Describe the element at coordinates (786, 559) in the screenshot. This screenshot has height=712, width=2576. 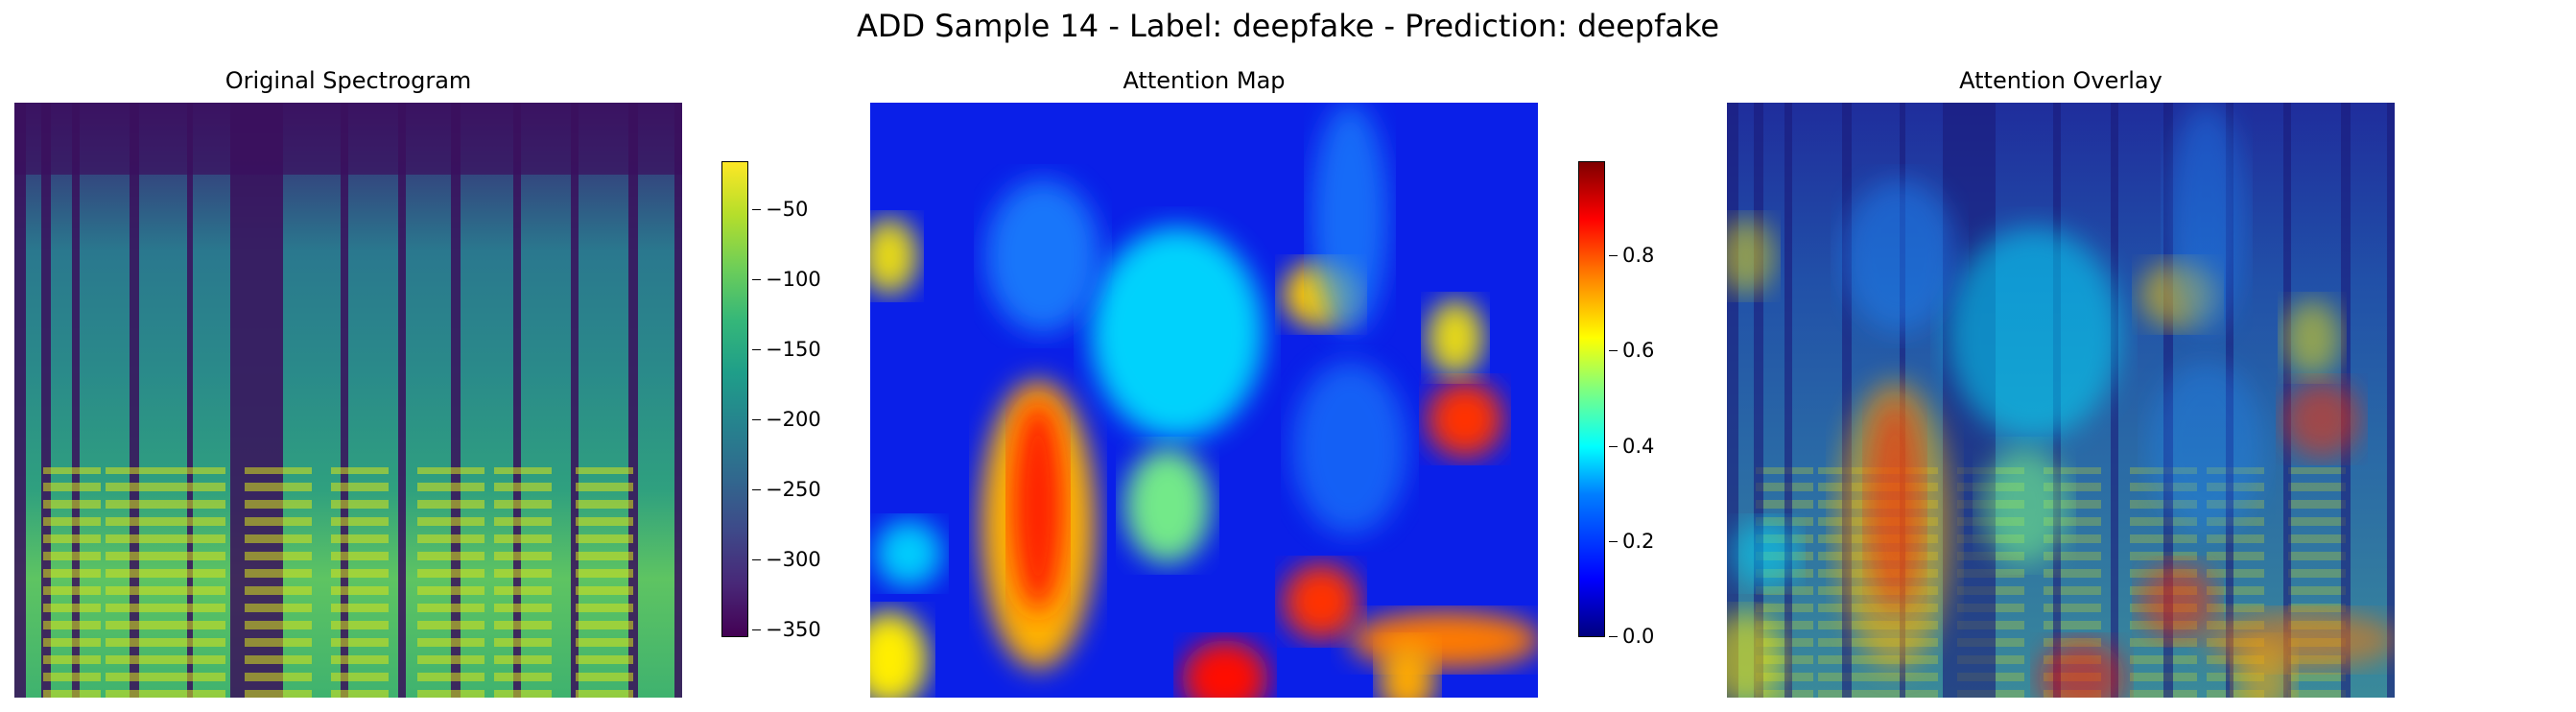
I see `colorbar-tick-label: −300` at that location.